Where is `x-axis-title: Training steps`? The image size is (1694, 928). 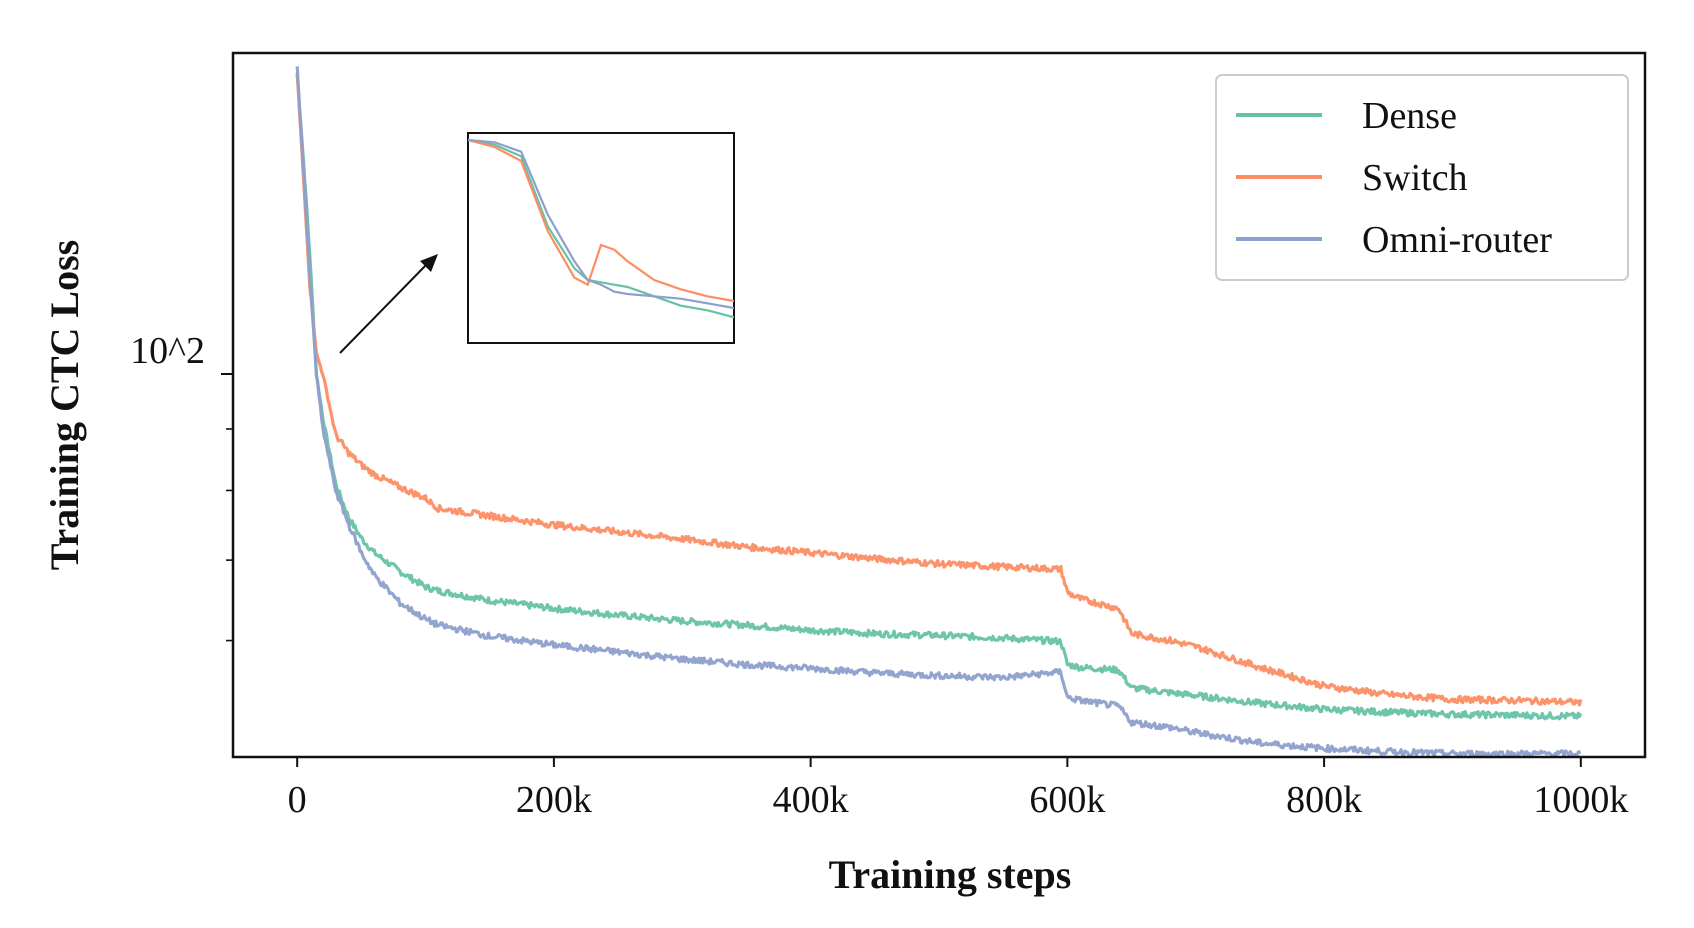 x-axis-title: Training steps is located at coordinates (950, 874).